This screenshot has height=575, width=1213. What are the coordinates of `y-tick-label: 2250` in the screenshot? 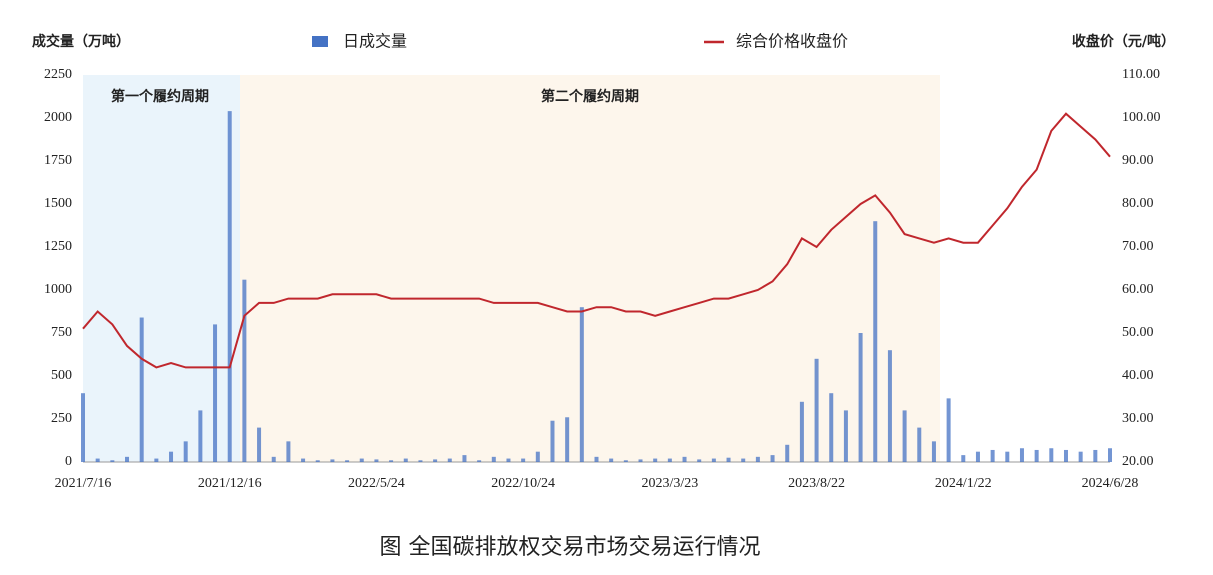 It's located at (58, 74).